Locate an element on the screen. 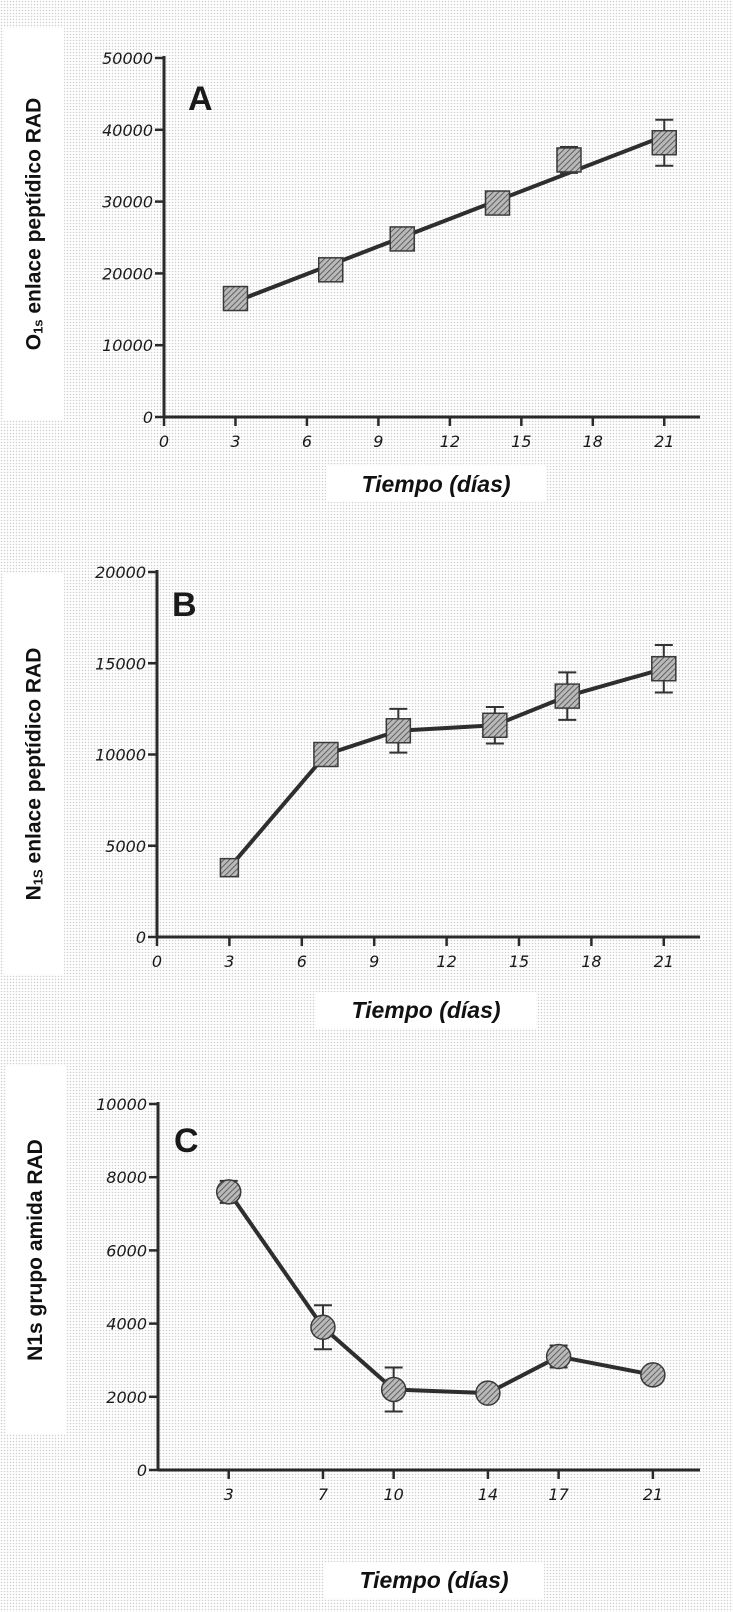 This screenshot has height=1612, width=733. panel-letter: A is located at coordinates (200, 99).